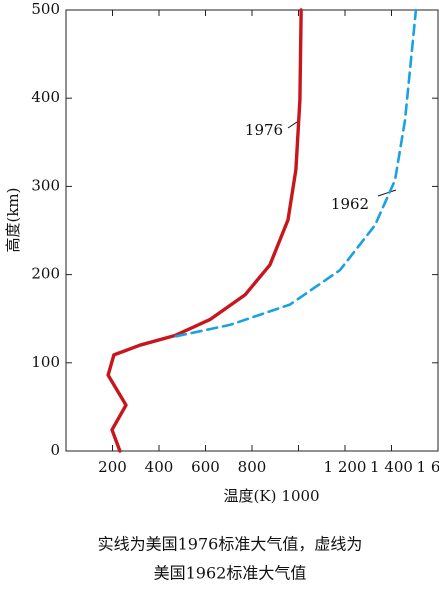 The height and width of the screenshot is (610, 439). What do you see at coordinates (205, 467) in the screenshot?
I see `x-tick-label: 600` at bounding box center [205, 467].